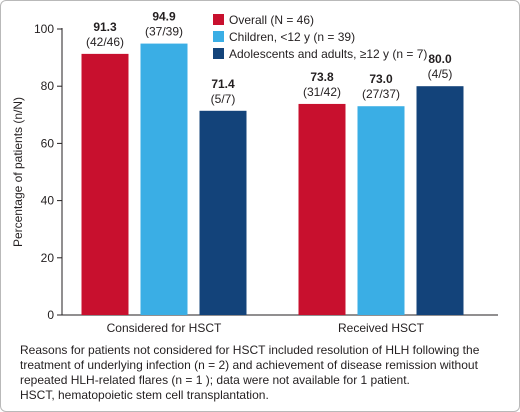 This screenshot has width=520, height=412. What do you see at coordinates (18, 172) in the screenshot?
I see `y-axis-title: Percentage of patients (n/N)` at bounding box center [18, 172].